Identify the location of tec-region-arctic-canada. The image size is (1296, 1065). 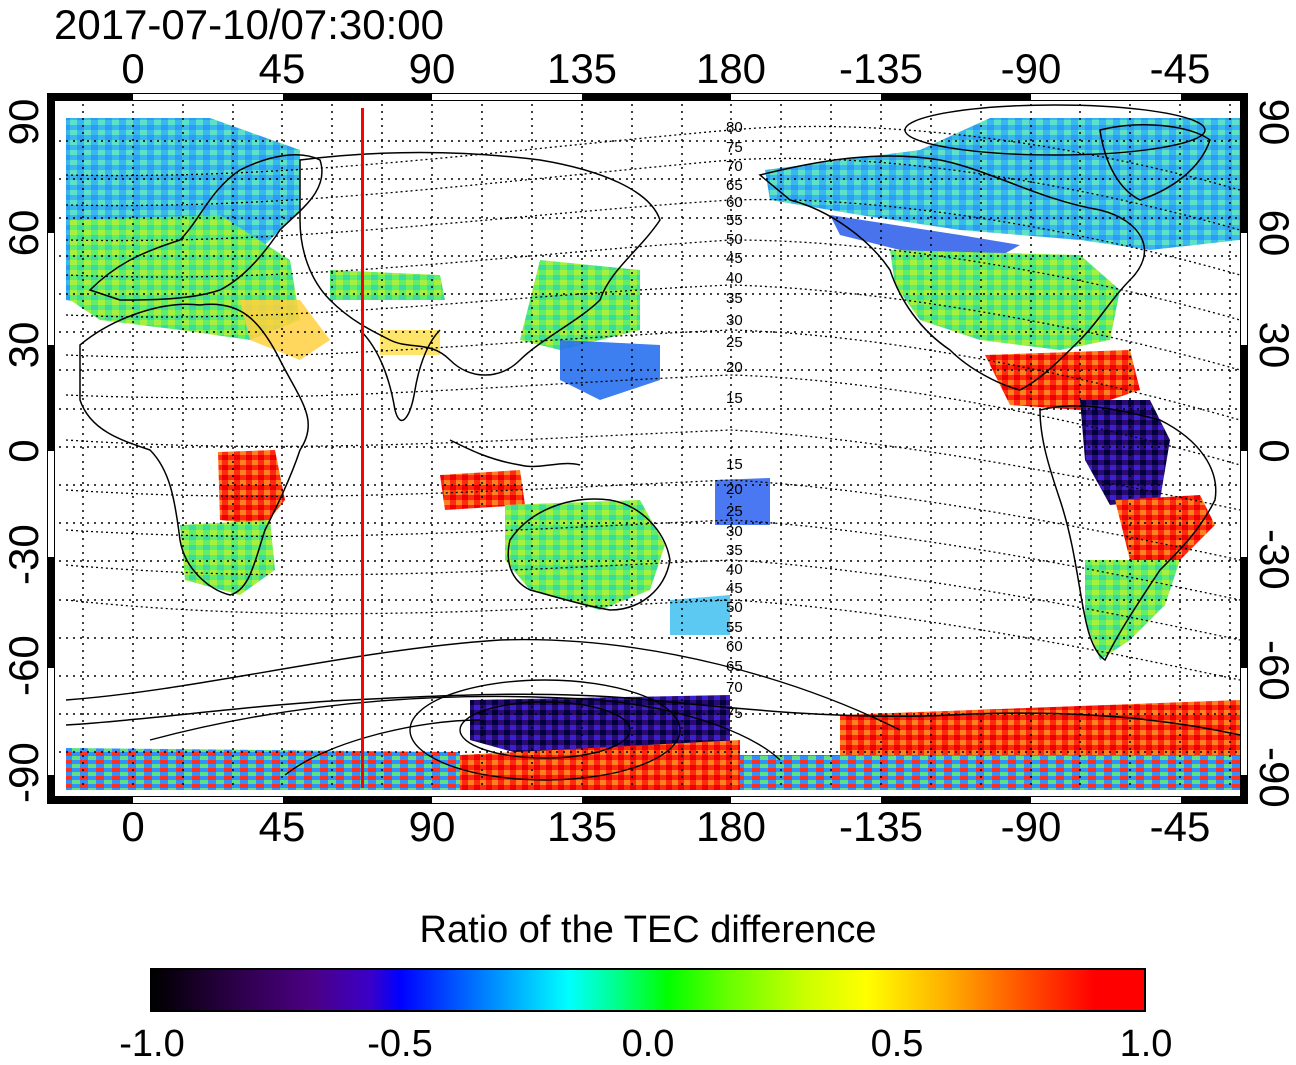
(1002, 184).